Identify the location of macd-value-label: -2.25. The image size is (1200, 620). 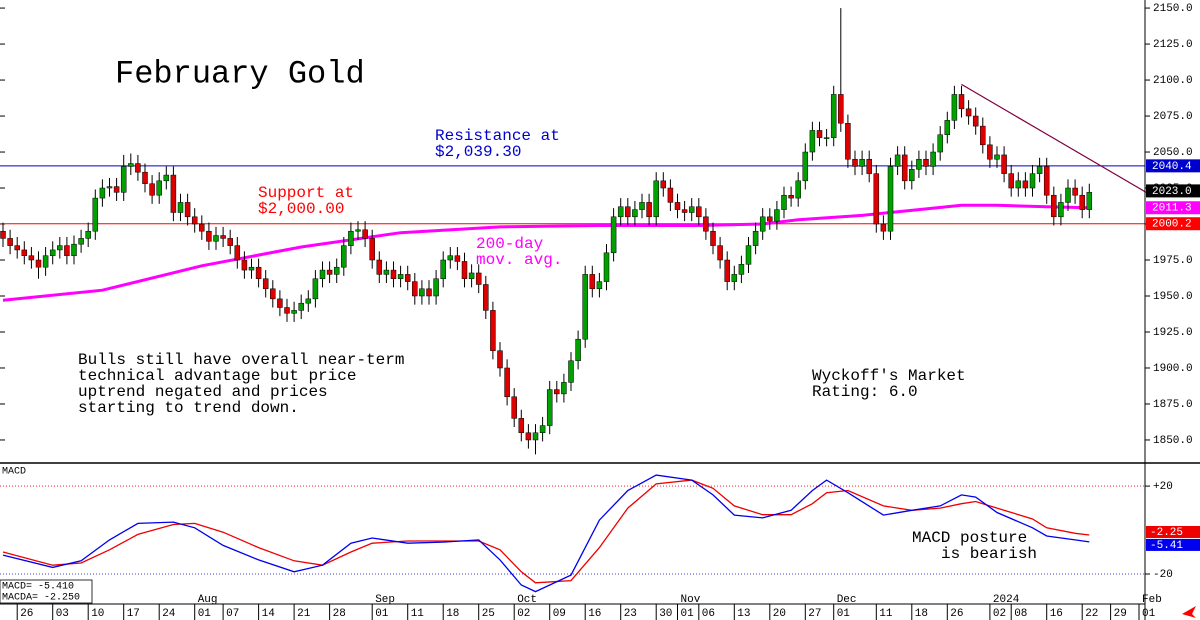
(1166, 533).